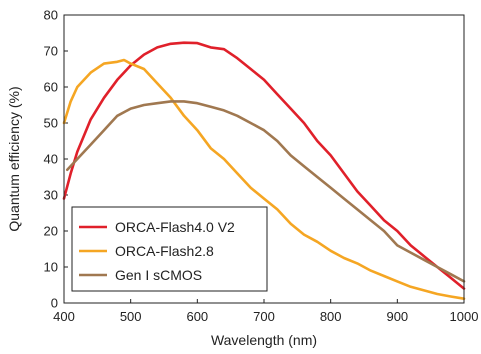 This screenshot has height=354, width=481. I want to click on y-tick-label: 50, so click(51, 123).